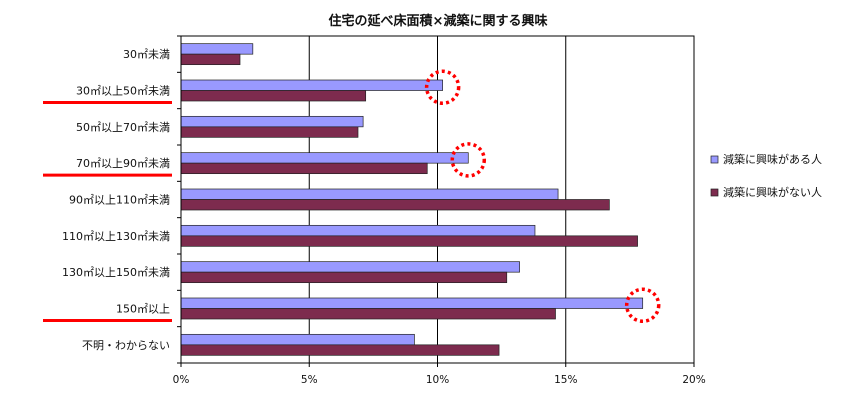  I want to click on category-label: 150㎡以上, so click(143, 309).